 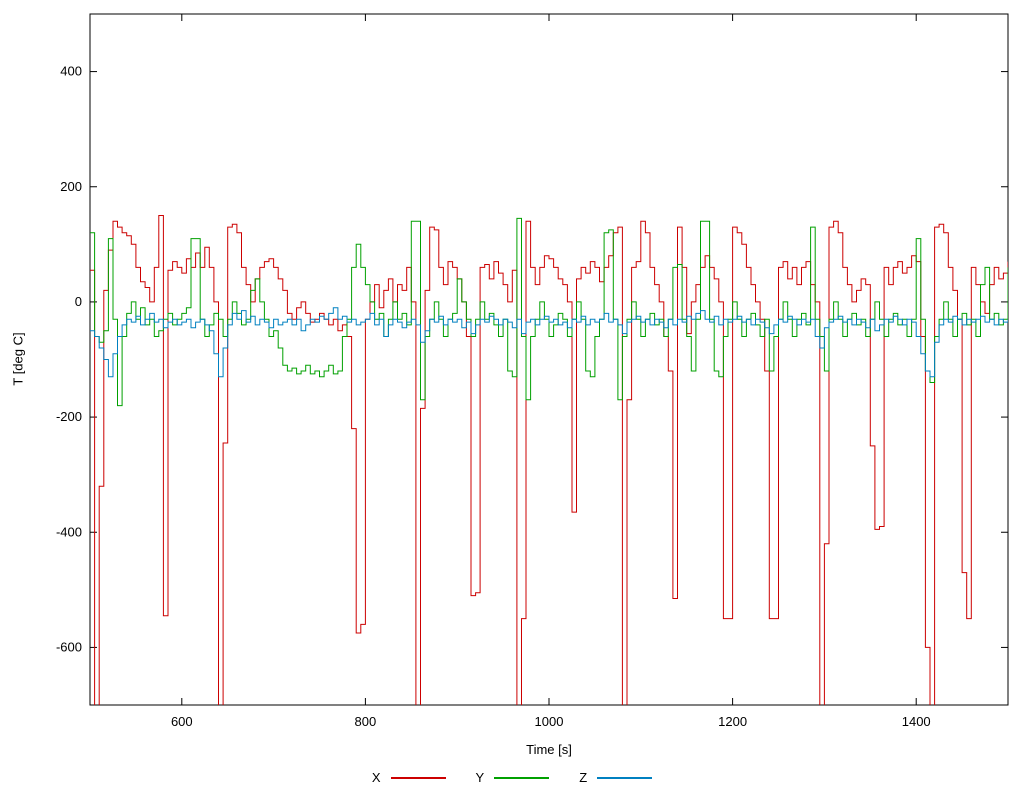 I want to click on x-tick-label: 1000, so click(x=549, y=721).